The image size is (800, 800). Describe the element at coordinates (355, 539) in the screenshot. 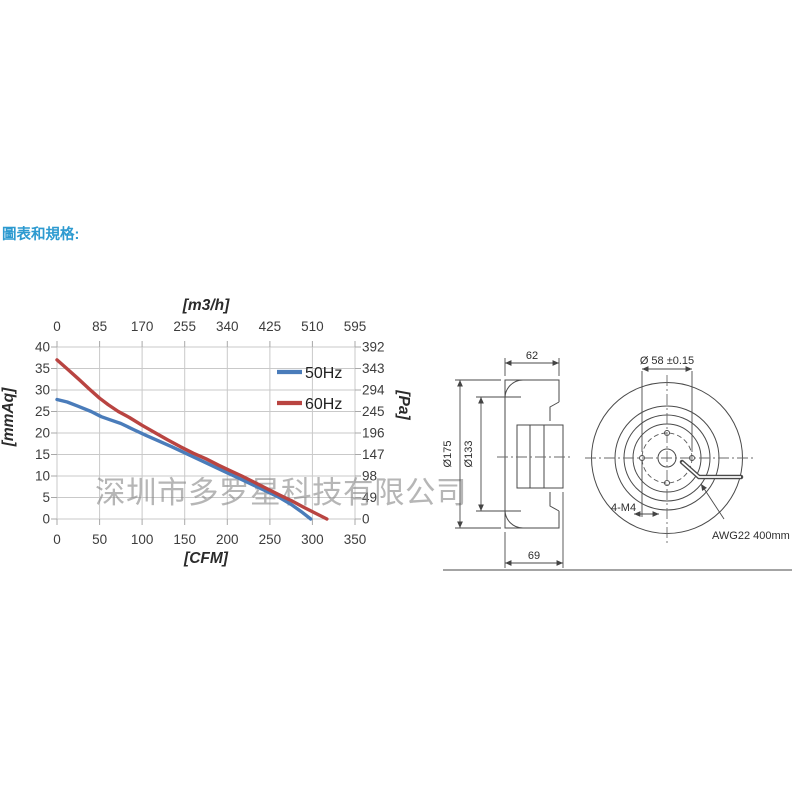

I see `svg-text: 350` at that location.